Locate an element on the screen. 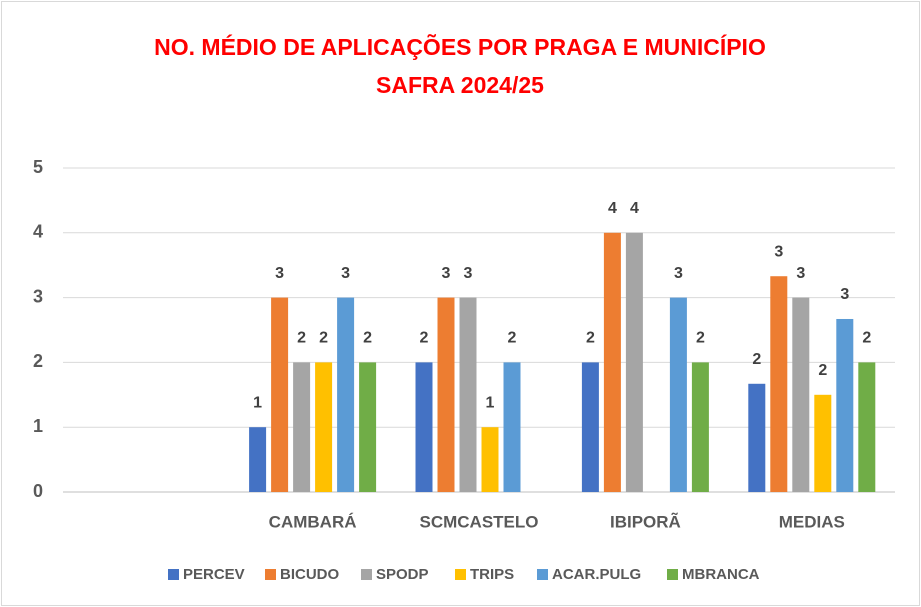  legend-label: SPODP is located at coordinates (402, 574).